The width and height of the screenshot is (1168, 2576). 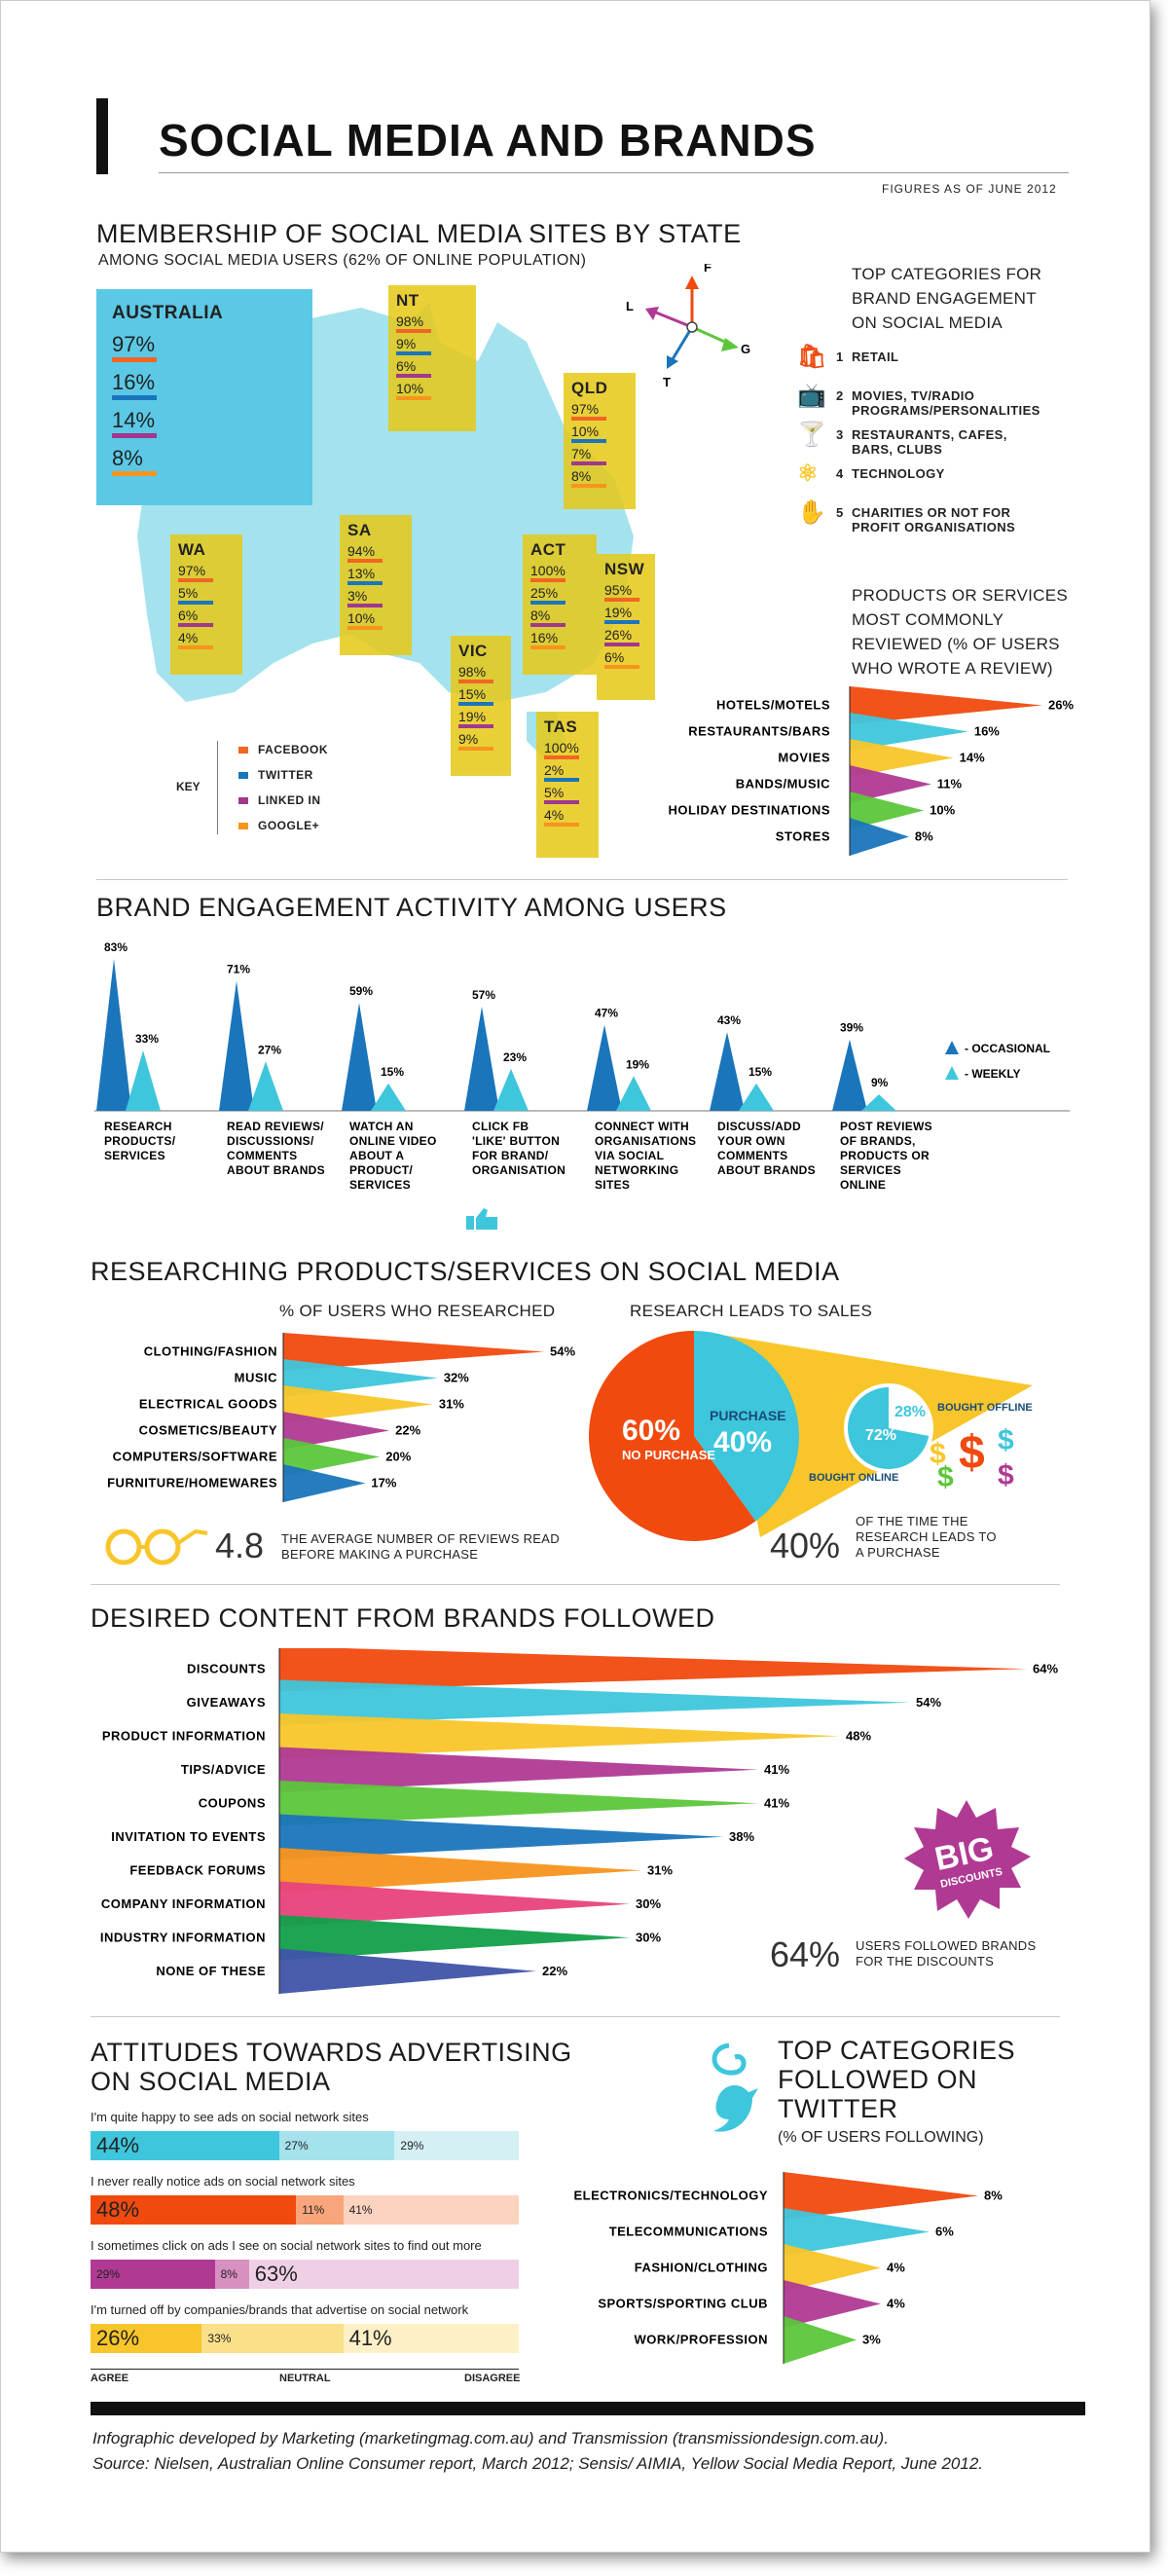 What do you see at coordinates (929, 1702) in the screenshot?
I see `bar-value-label: 54%` at bounding box center [929, 1702].